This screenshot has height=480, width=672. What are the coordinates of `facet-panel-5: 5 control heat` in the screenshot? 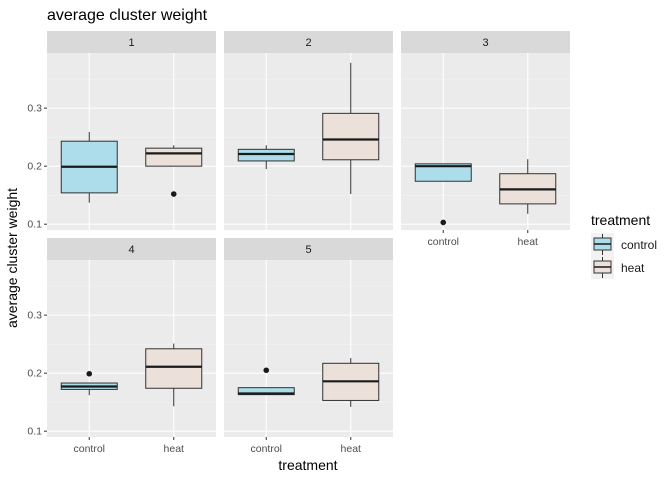 It's located at (308, 346).